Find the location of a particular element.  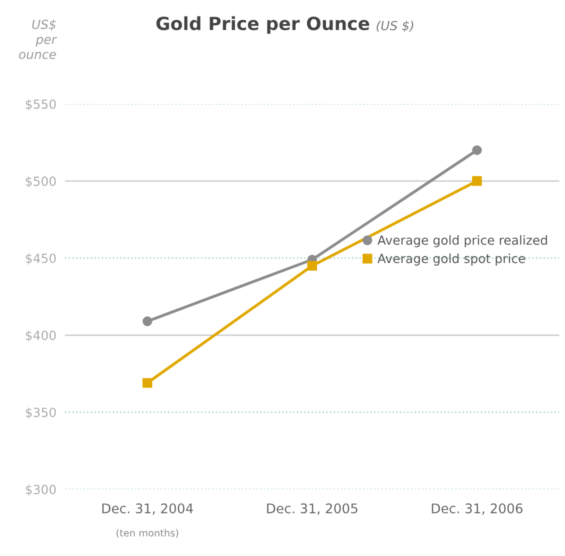

x-tick-label: Dec. 31, 2004 is located at coordinates (147, 509).